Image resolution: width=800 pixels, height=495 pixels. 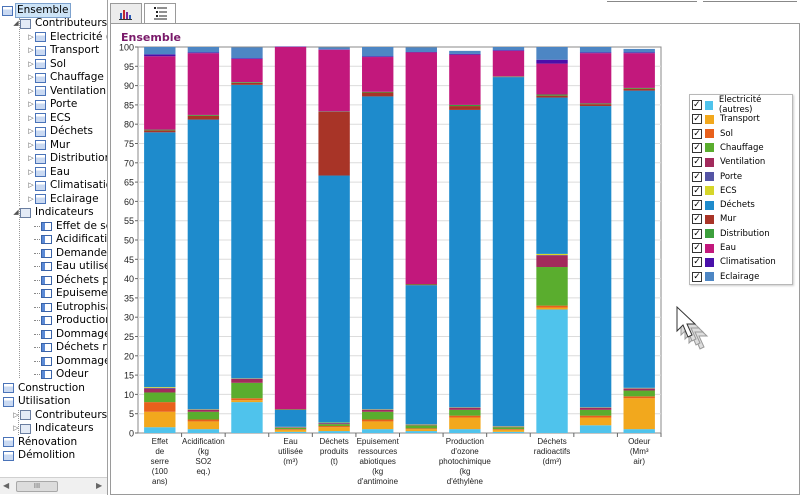 I want to click on tree-item-label: Contributeurs, so click(x=71, y=23).